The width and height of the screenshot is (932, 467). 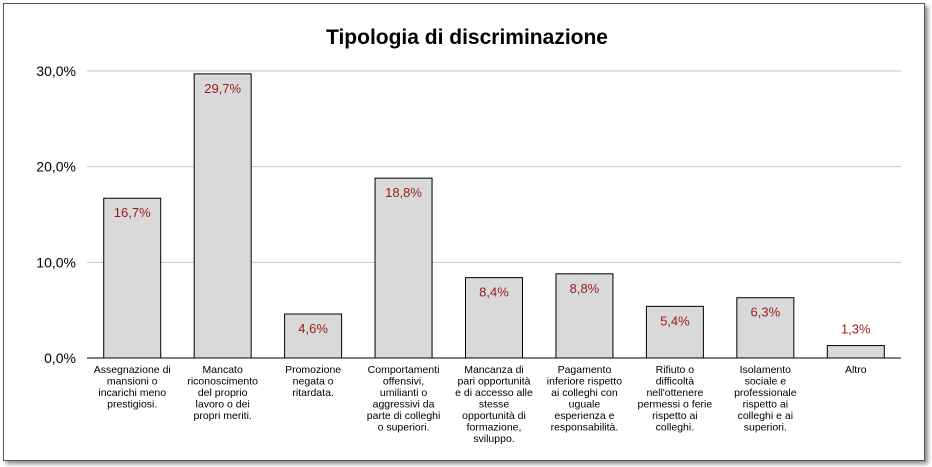 What do you see at coordinates (765, 428) in the screenshot?
I see `category-label-line: superiori.` at bounding box center [765, 428].